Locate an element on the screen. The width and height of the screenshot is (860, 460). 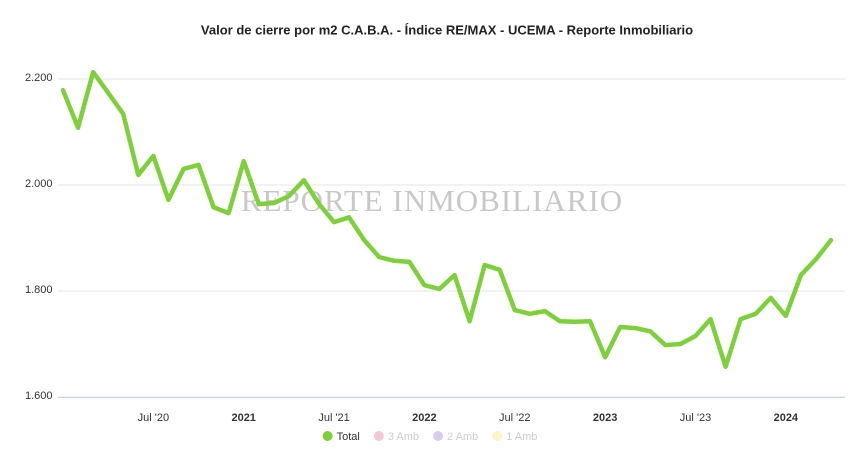
y-tick-label: 2.200 is located at coordinates (39, 78).